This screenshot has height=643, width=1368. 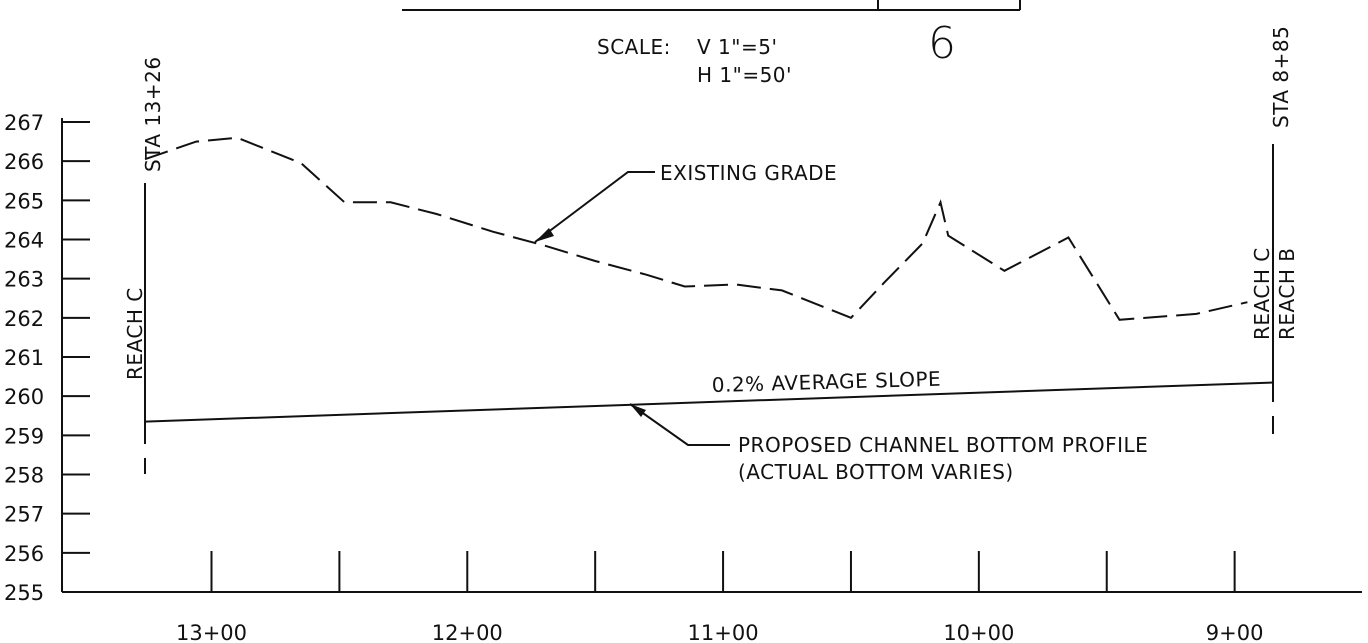 I want to click on reach-right-upper-label: REACH C, so click(x=1262, y=293).